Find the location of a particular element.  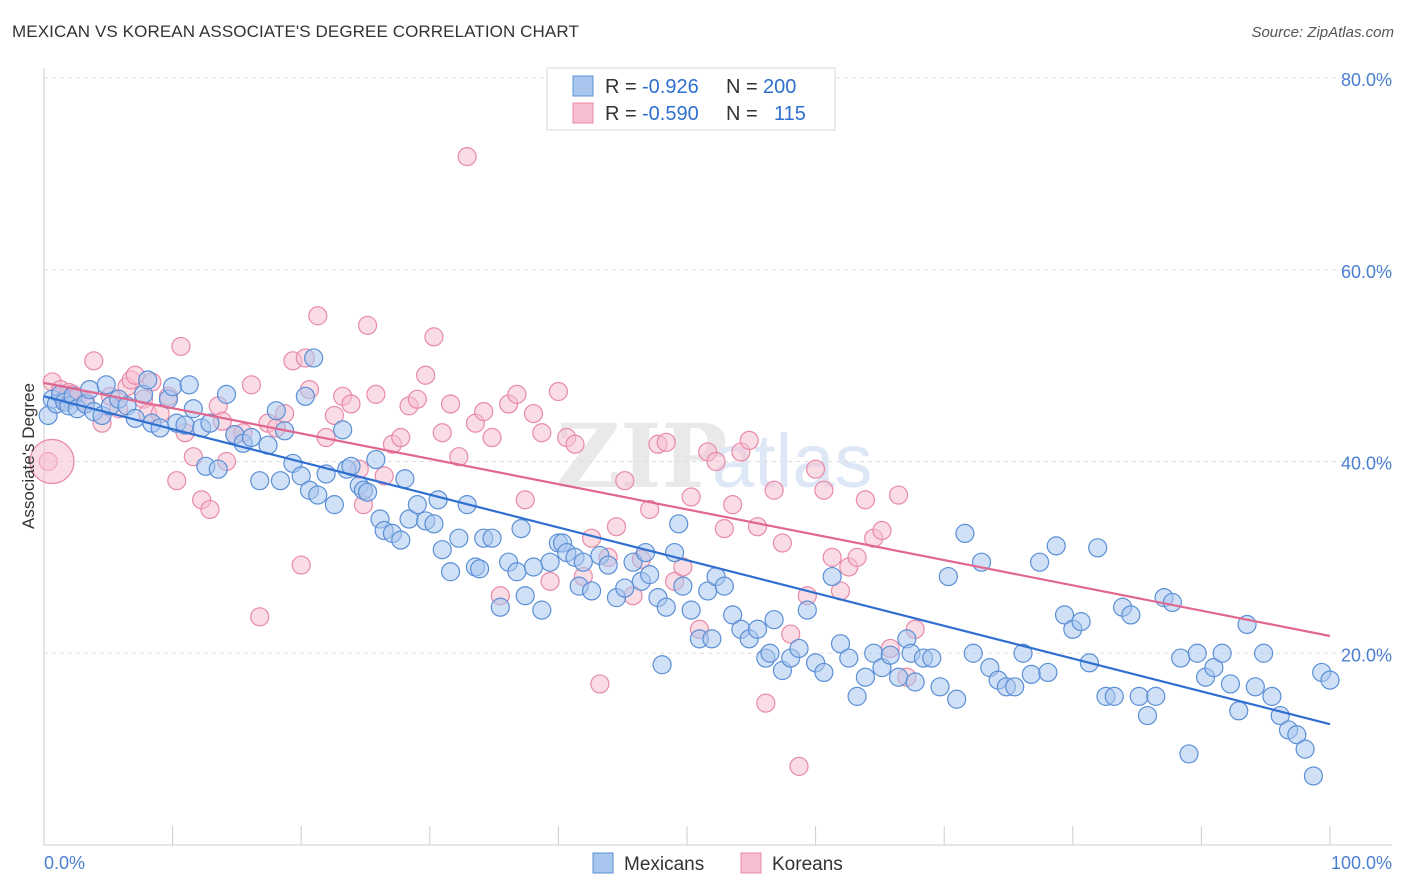

stats-legend: R = -0.926 N = 200 R = -0.590 N = 115 is located at coordinates (691, 99).